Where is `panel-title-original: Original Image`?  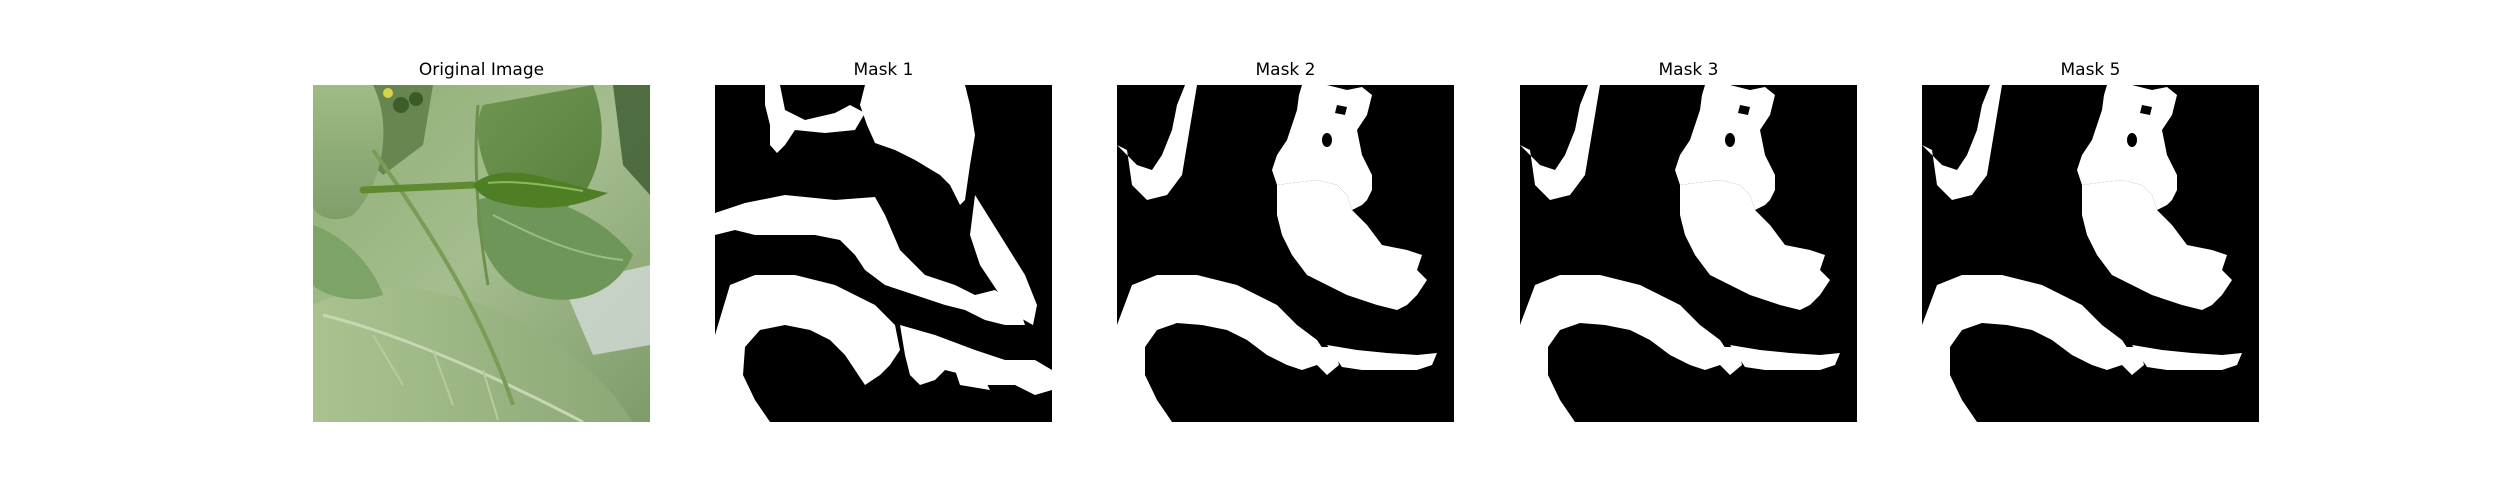
panel-title-original: Original Image is located at coordinates (481, 70).